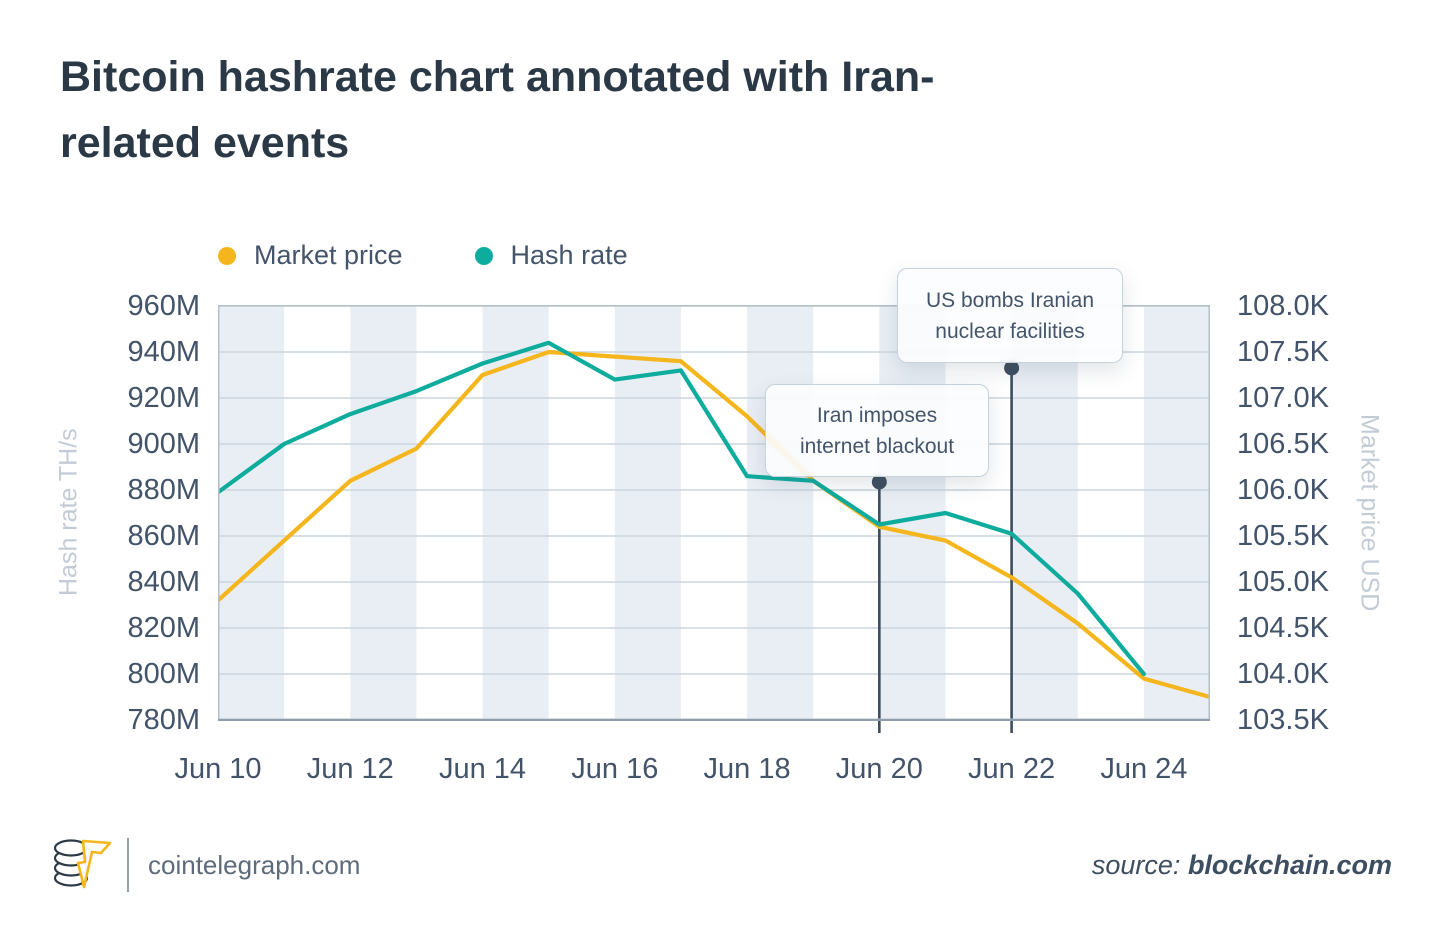 The width and height of the screenshot is (1450, 946). What do you see at coordinates (1283, 490) in the screenshot?
I see `y-axis-tick-right: 106.0K` at bounding box center [1283, 490].